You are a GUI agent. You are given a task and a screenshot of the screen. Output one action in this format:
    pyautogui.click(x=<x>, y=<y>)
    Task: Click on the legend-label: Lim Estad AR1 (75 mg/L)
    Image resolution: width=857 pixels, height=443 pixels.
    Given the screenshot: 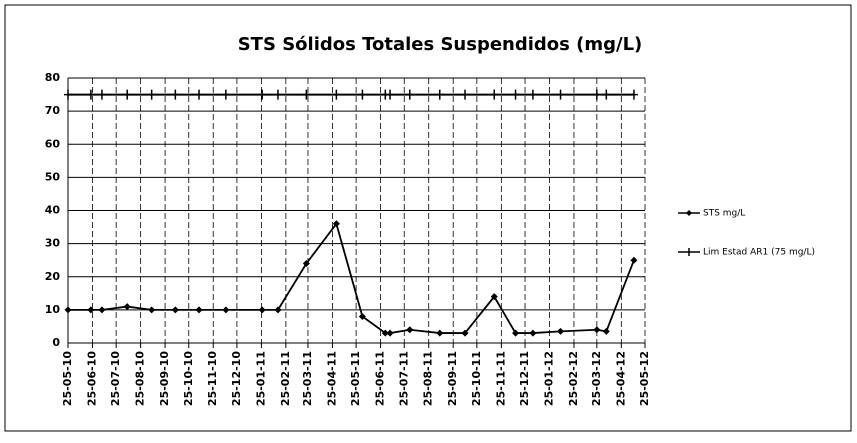 What is the action you would take?
    pyautogui.click(x=759, y=253)
    